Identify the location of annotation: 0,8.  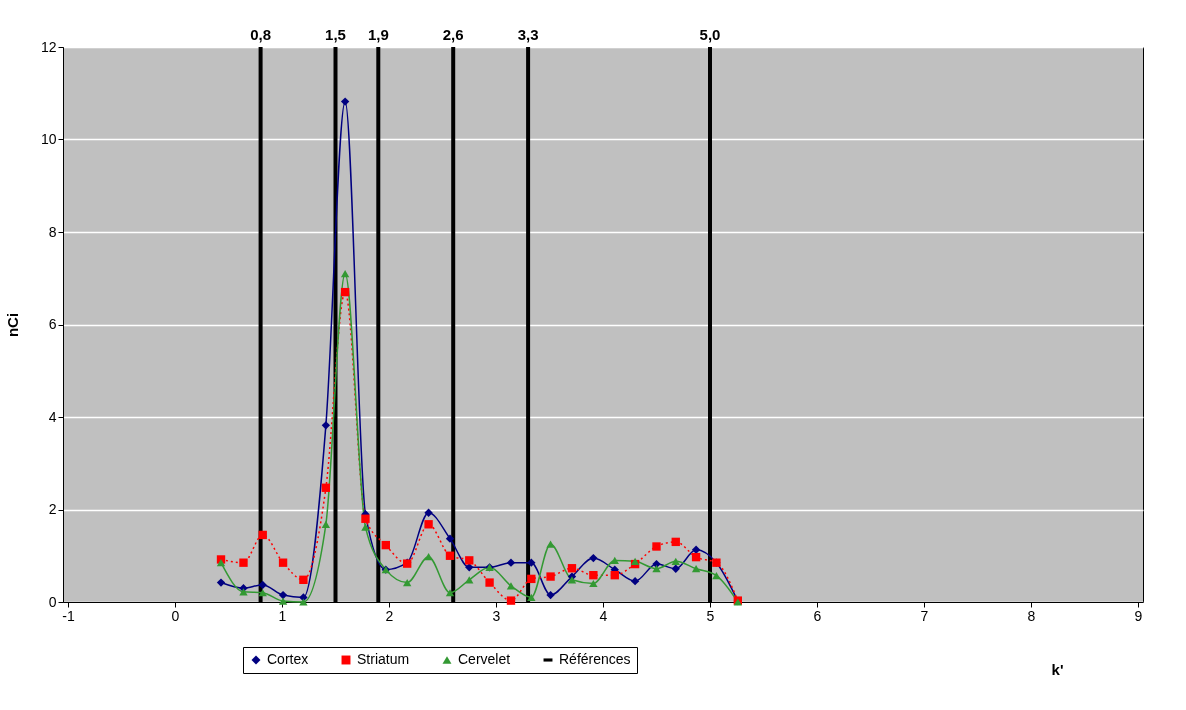
(261, 34).